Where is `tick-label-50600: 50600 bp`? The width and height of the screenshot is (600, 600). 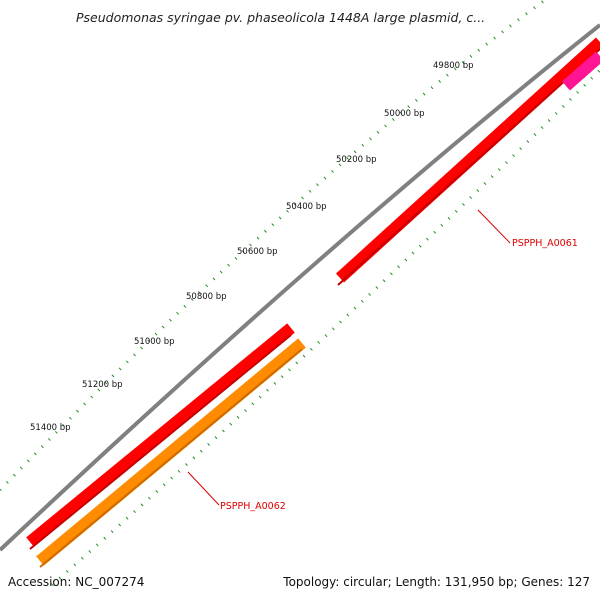 tick-label-50600: 50600 bp is located at coordinates (257, 252).